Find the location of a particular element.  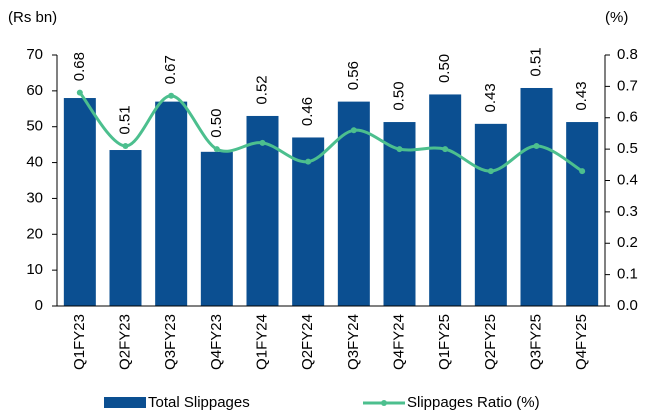

data-label: 0.46 is located at coordinates (307, 111).